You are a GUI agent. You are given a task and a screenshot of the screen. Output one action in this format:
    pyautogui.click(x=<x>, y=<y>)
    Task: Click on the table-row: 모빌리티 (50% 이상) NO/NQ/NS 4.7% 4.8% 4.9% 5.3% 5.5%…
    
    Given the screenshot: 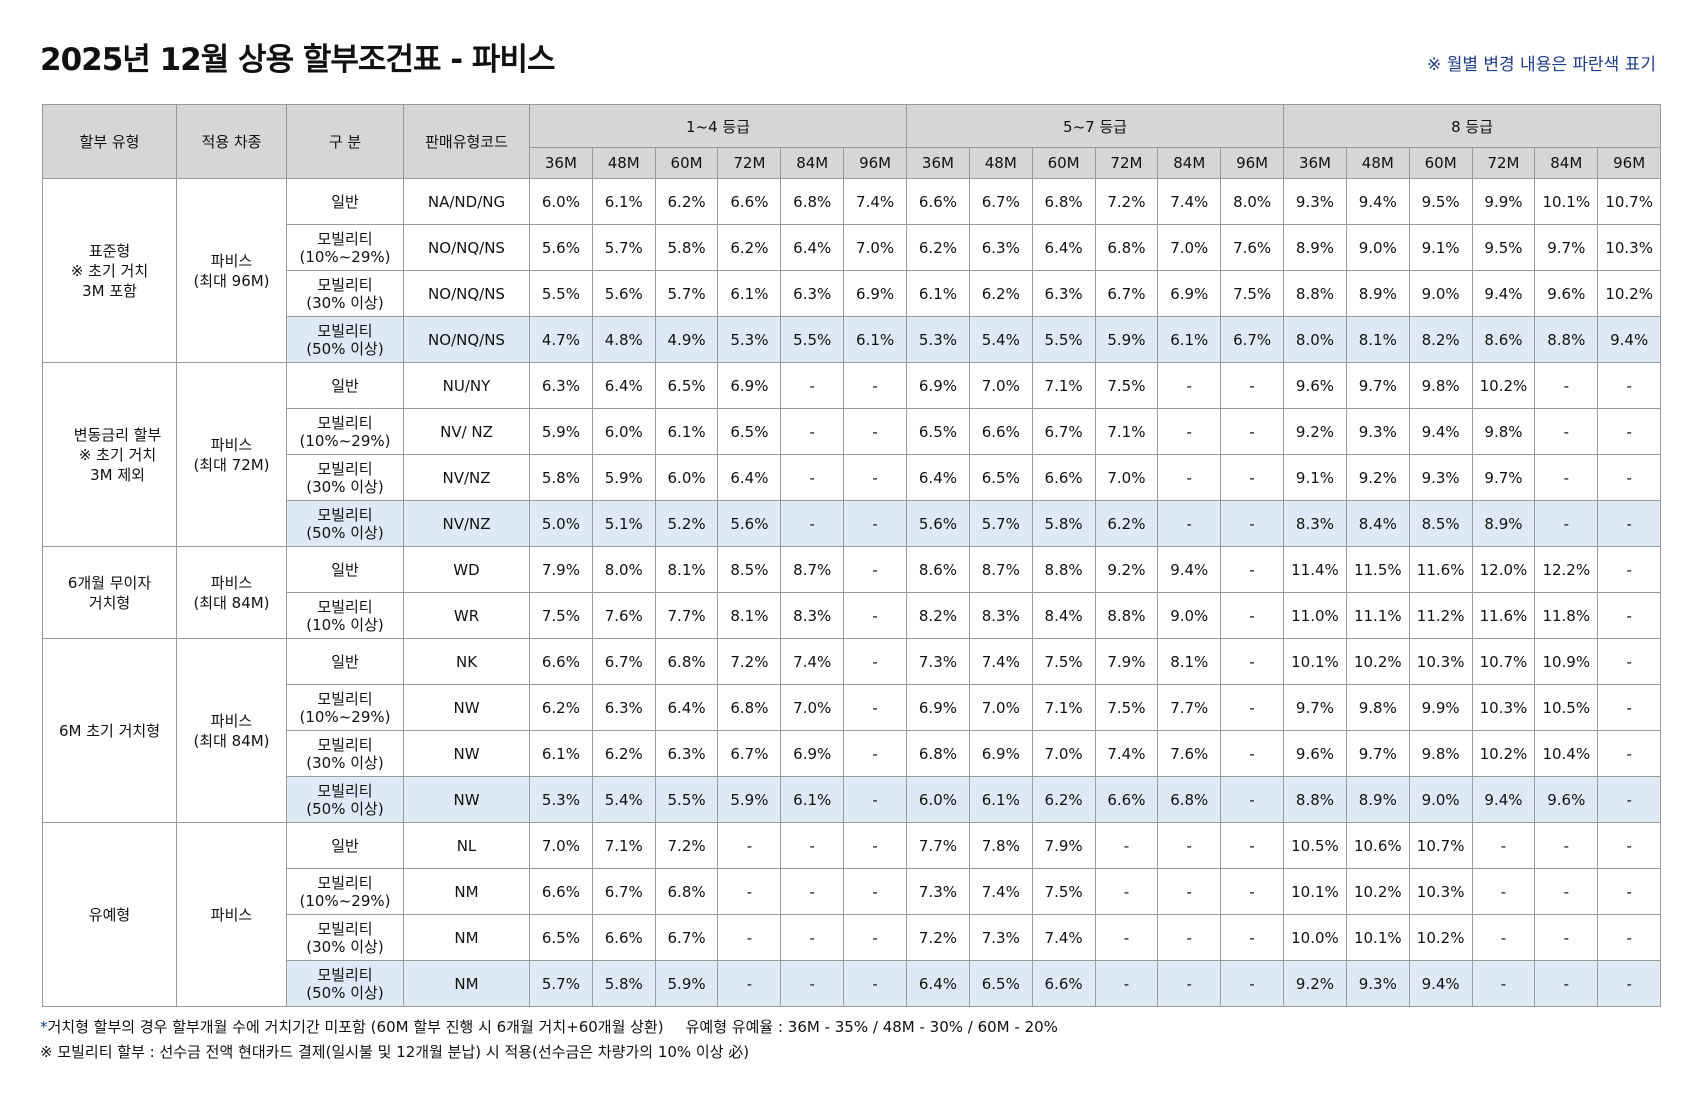 What is the action you would take?
    pyautogui.click(x=852, y=339)
    